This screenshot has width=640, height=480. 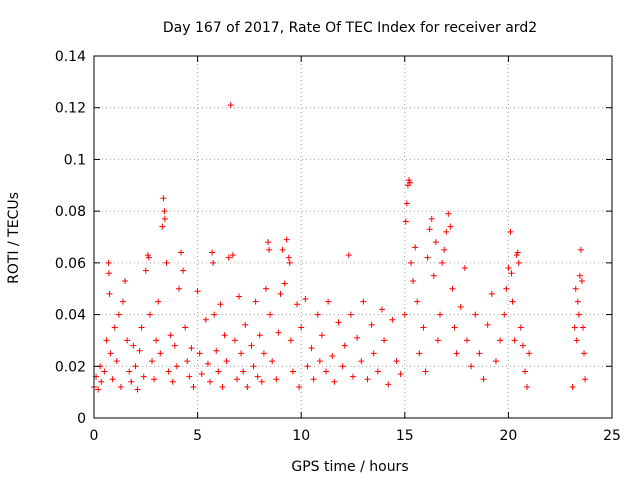 What do you see at coordinates (70, 264) in the screenshot?
I see `y-tick-label: 0.06` at bounding box center [70, 264].